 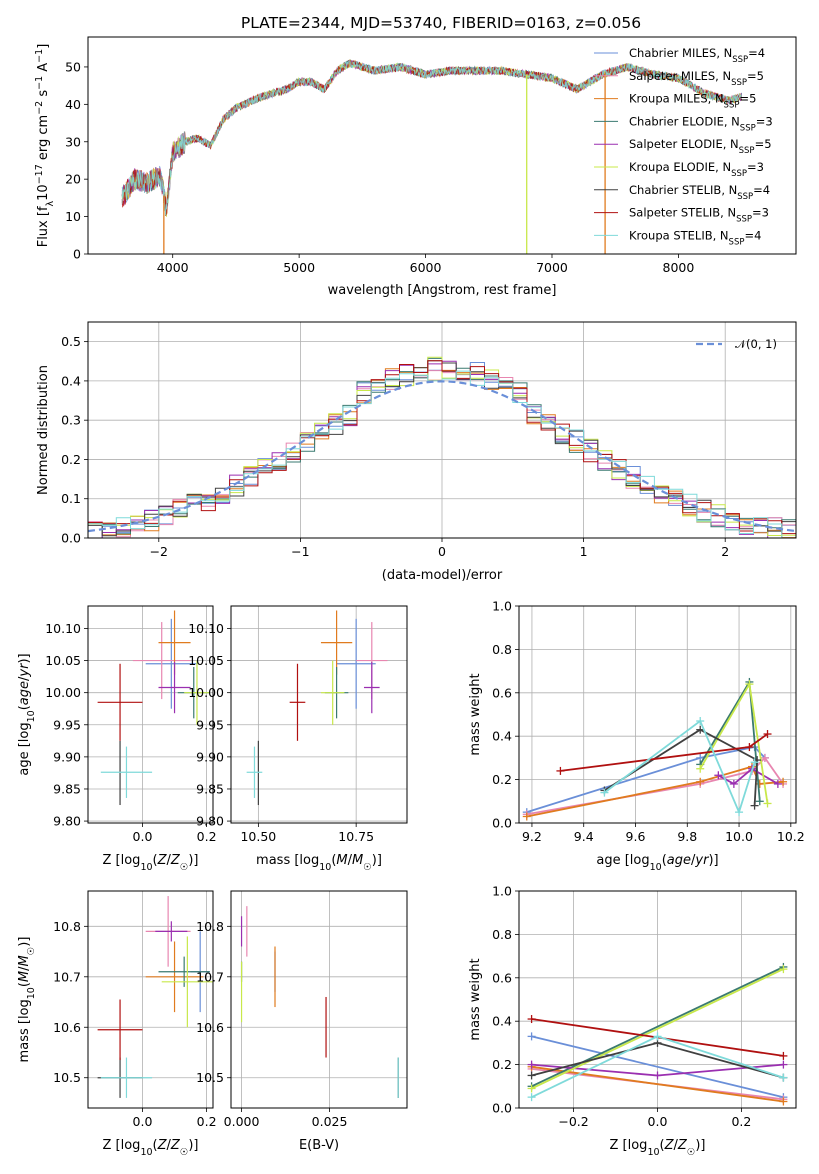 I want to click on legend-model: Chabrier ELODIE, N, so click(x=684, y=121).